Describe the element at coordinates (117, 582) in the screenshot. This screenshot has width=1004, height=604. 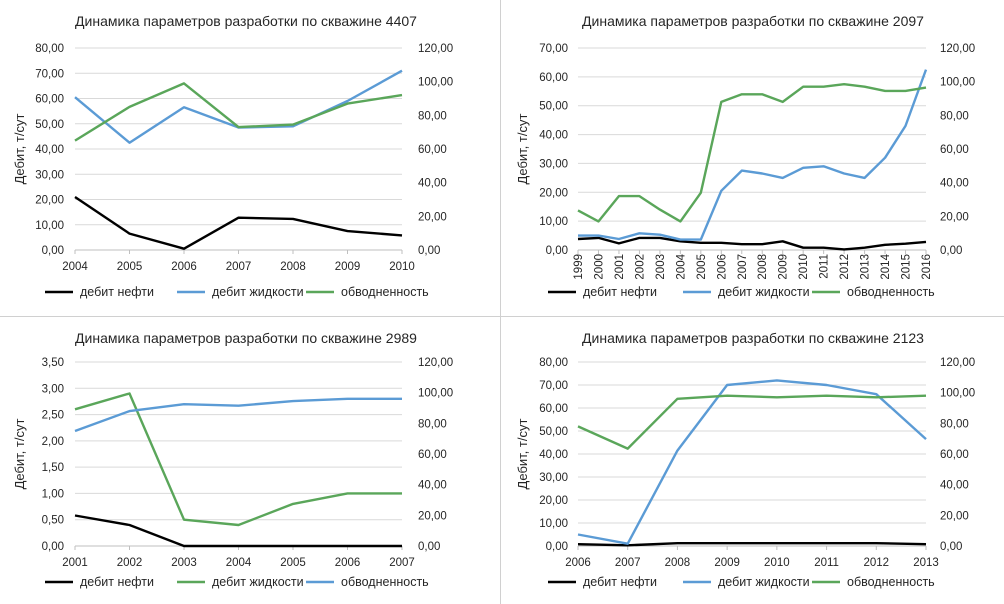
I see `legend-label: дебит нефти` at that location.